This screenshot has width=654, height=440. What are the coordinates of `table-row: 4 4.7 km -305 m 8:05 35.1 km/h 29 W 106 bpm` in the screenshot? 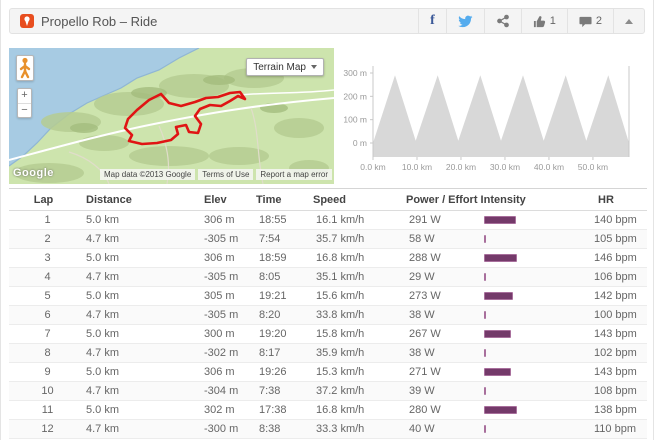 It's located at (328, 277).